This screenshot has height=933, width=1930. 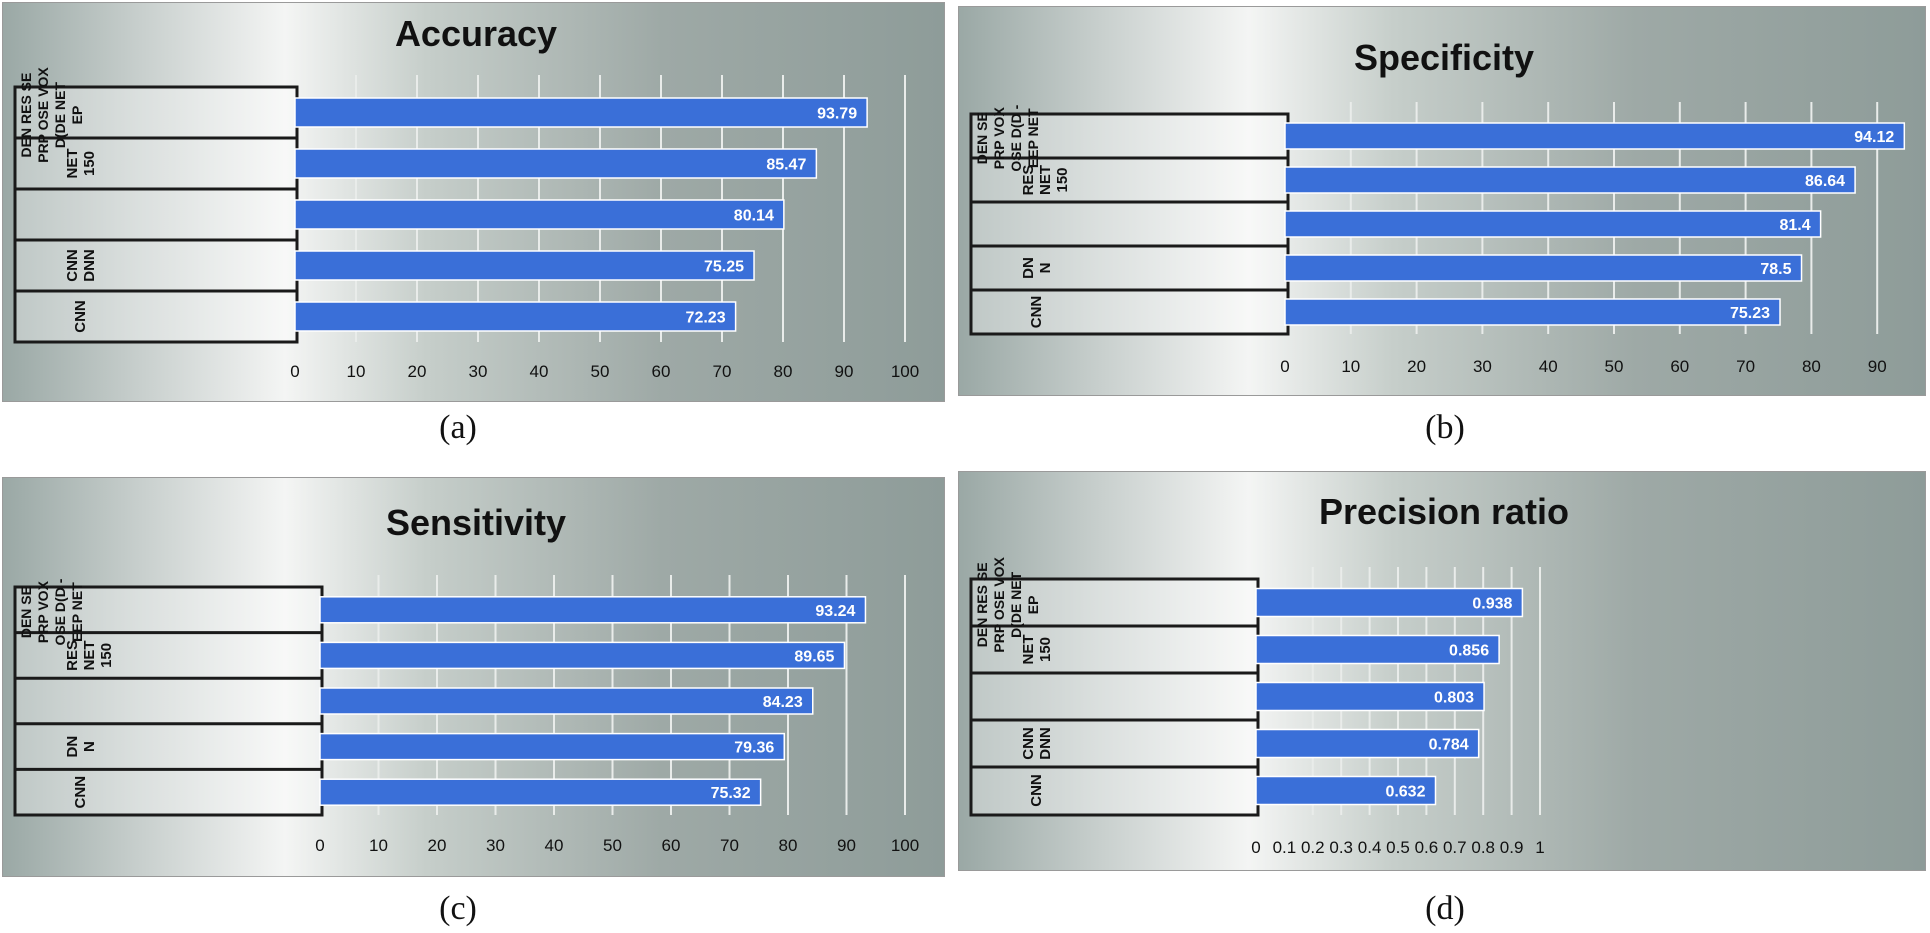 I want to click on bar-value-label: 81.4, so click(x=1794, y=225).